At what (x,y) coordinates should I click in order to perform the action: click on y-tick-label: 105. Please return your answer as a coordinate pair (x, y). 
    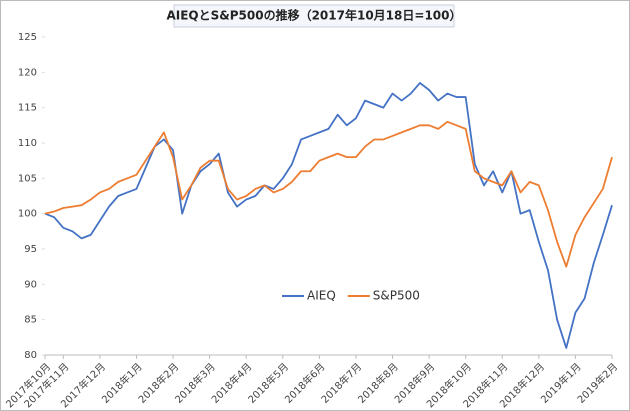
    Looking at the image, I should click on (27, 178).